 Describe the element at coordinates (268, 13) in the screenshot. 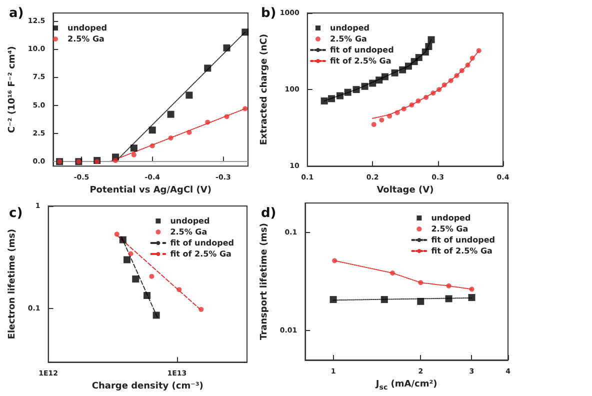

I see `chart-title: b)` at that location.